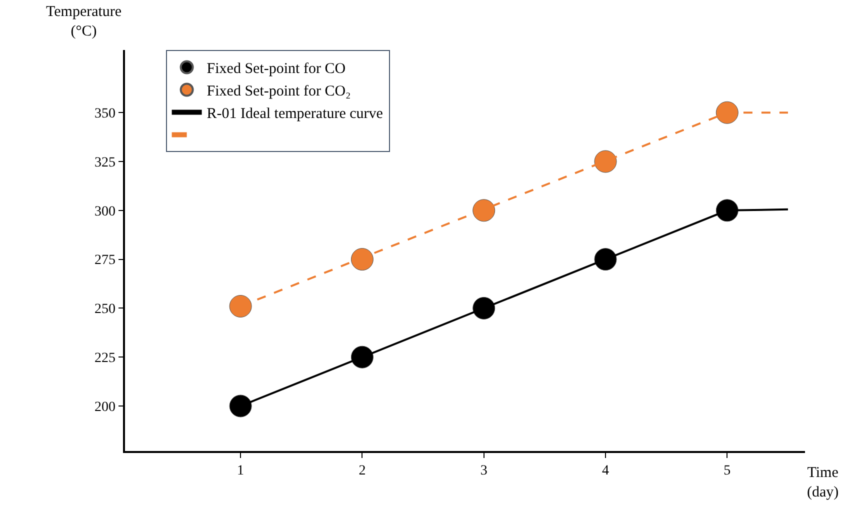 This screenshot has height=511, width=855. What do you see at coordinates (276, 69) in the screenshot?
I see `legend-label: Fixed Set-point for CO` at bounding box center [276, 69].